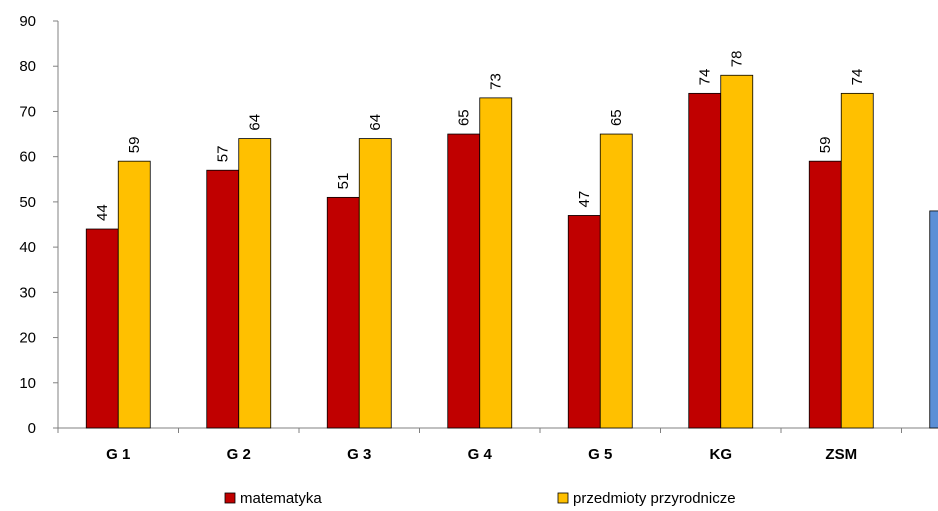 The image size is (938, 511). Describe the element at coordinates (737, 59) in the screenshot. I see `bar-data-label: 78` at that location.